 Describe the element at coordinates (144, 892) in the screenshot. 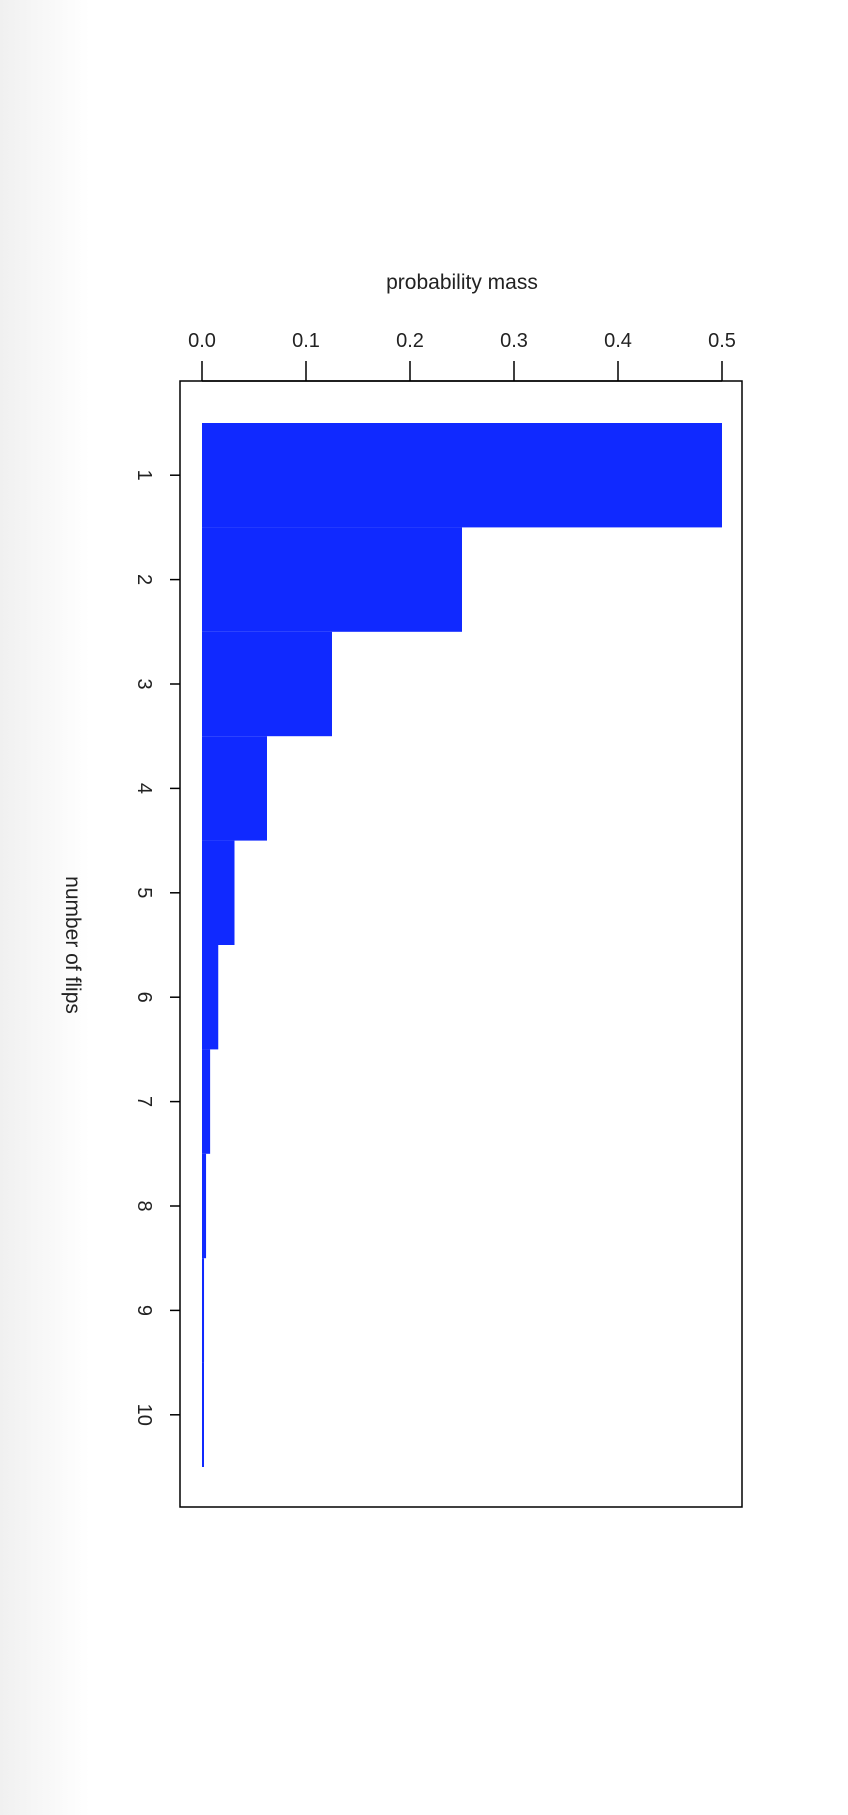

I see `y-tick-label-5: 5` at that location.